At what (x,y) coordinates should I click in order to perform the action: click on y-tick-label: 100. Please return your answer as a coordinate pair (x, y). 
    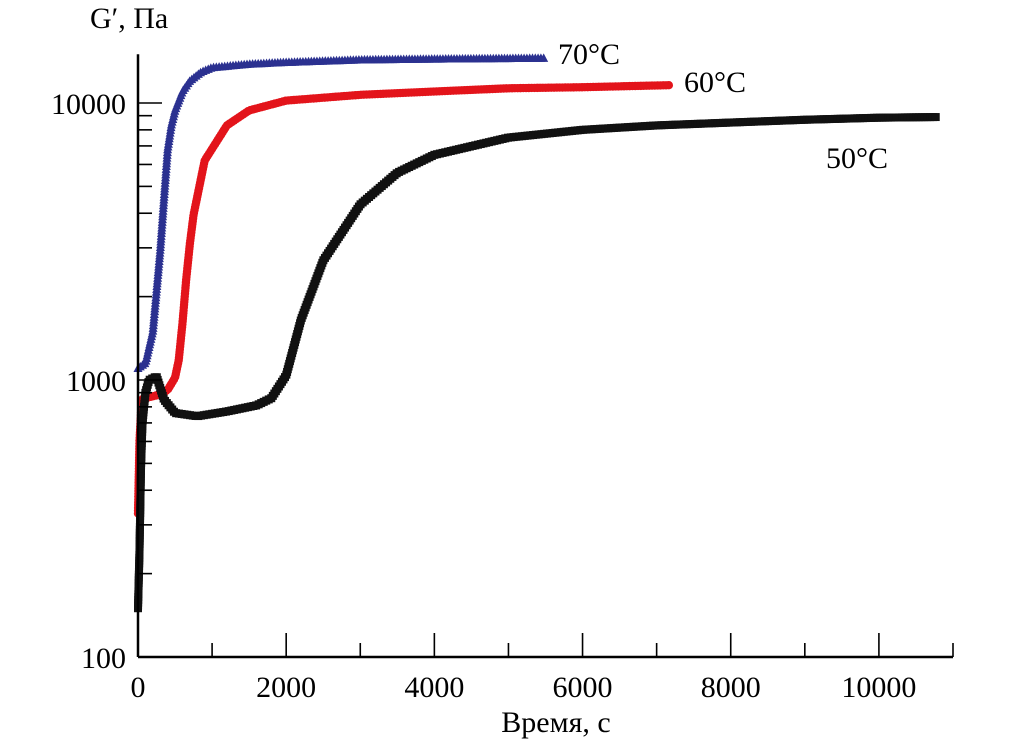
    Looking at the image, I should click on (103, 658).